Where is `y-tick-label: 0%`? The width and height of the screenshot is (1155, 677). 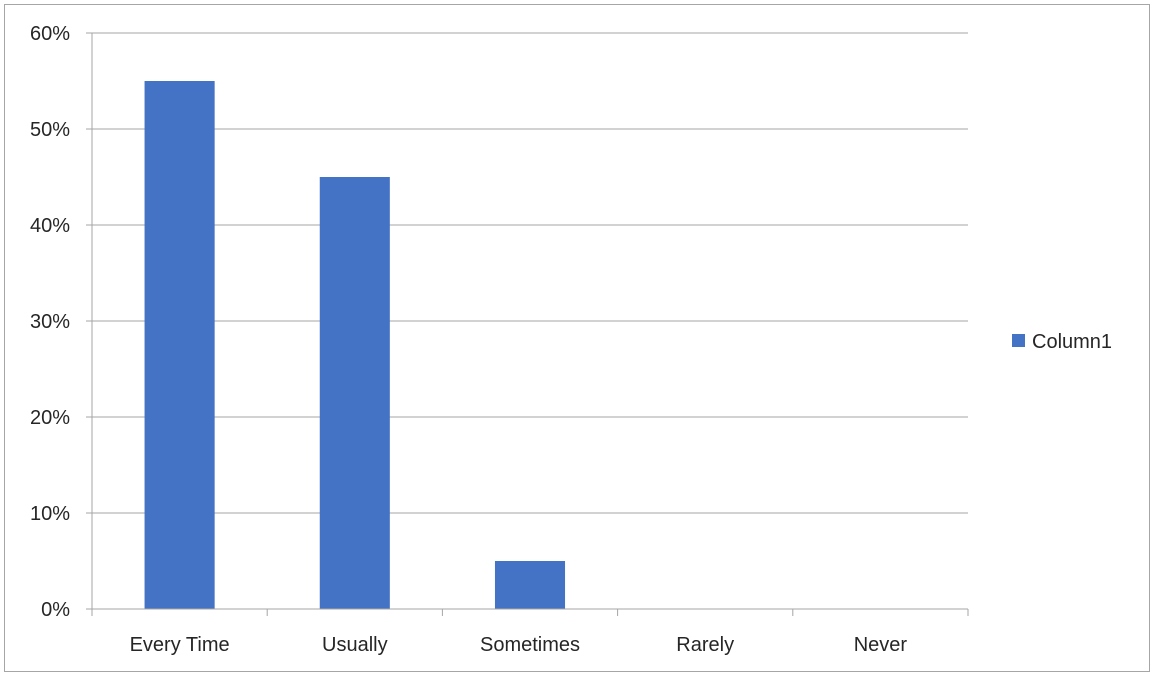
y-tick-label: 0% is located at coordinates (55, 610).